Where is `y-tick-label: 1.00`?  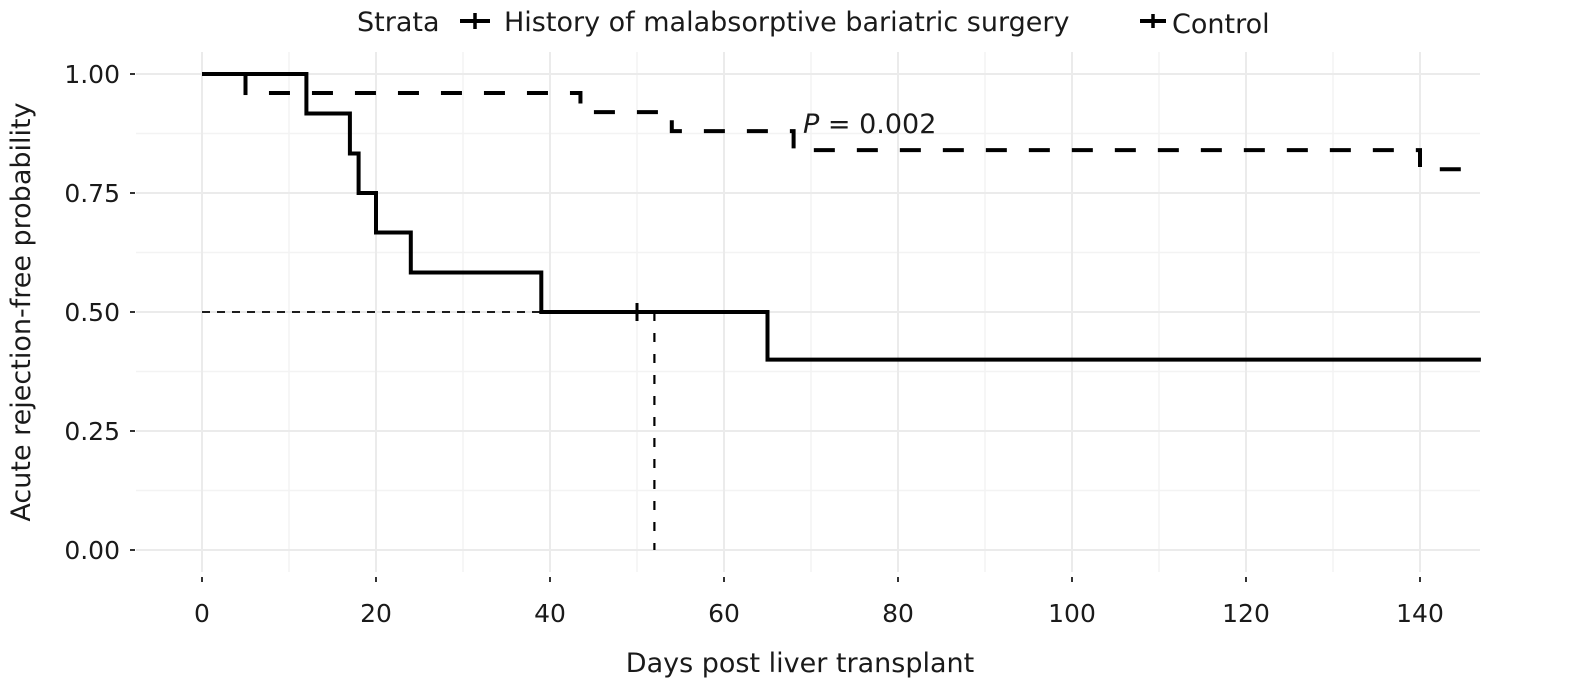 y-tick-label: 1.00 is located at coordinates (92, 74).